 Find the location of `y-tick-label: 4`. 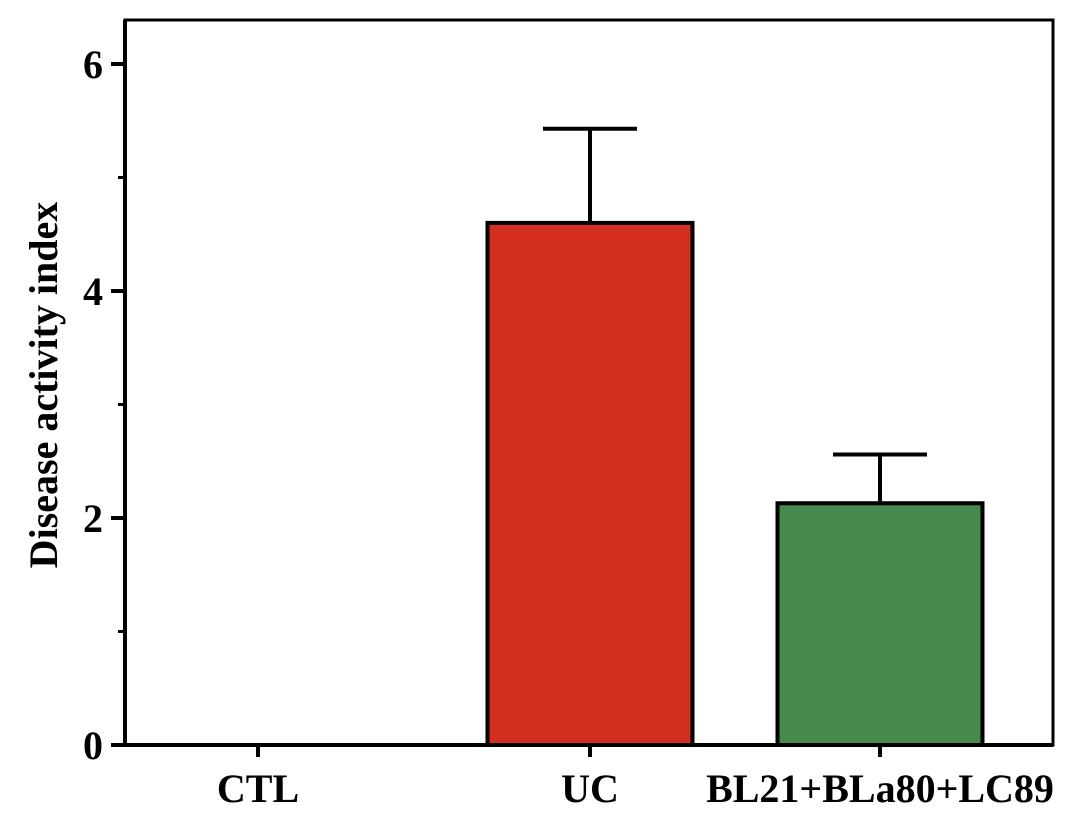

y-tick-label: 4 is located at coordinates (93, 291).